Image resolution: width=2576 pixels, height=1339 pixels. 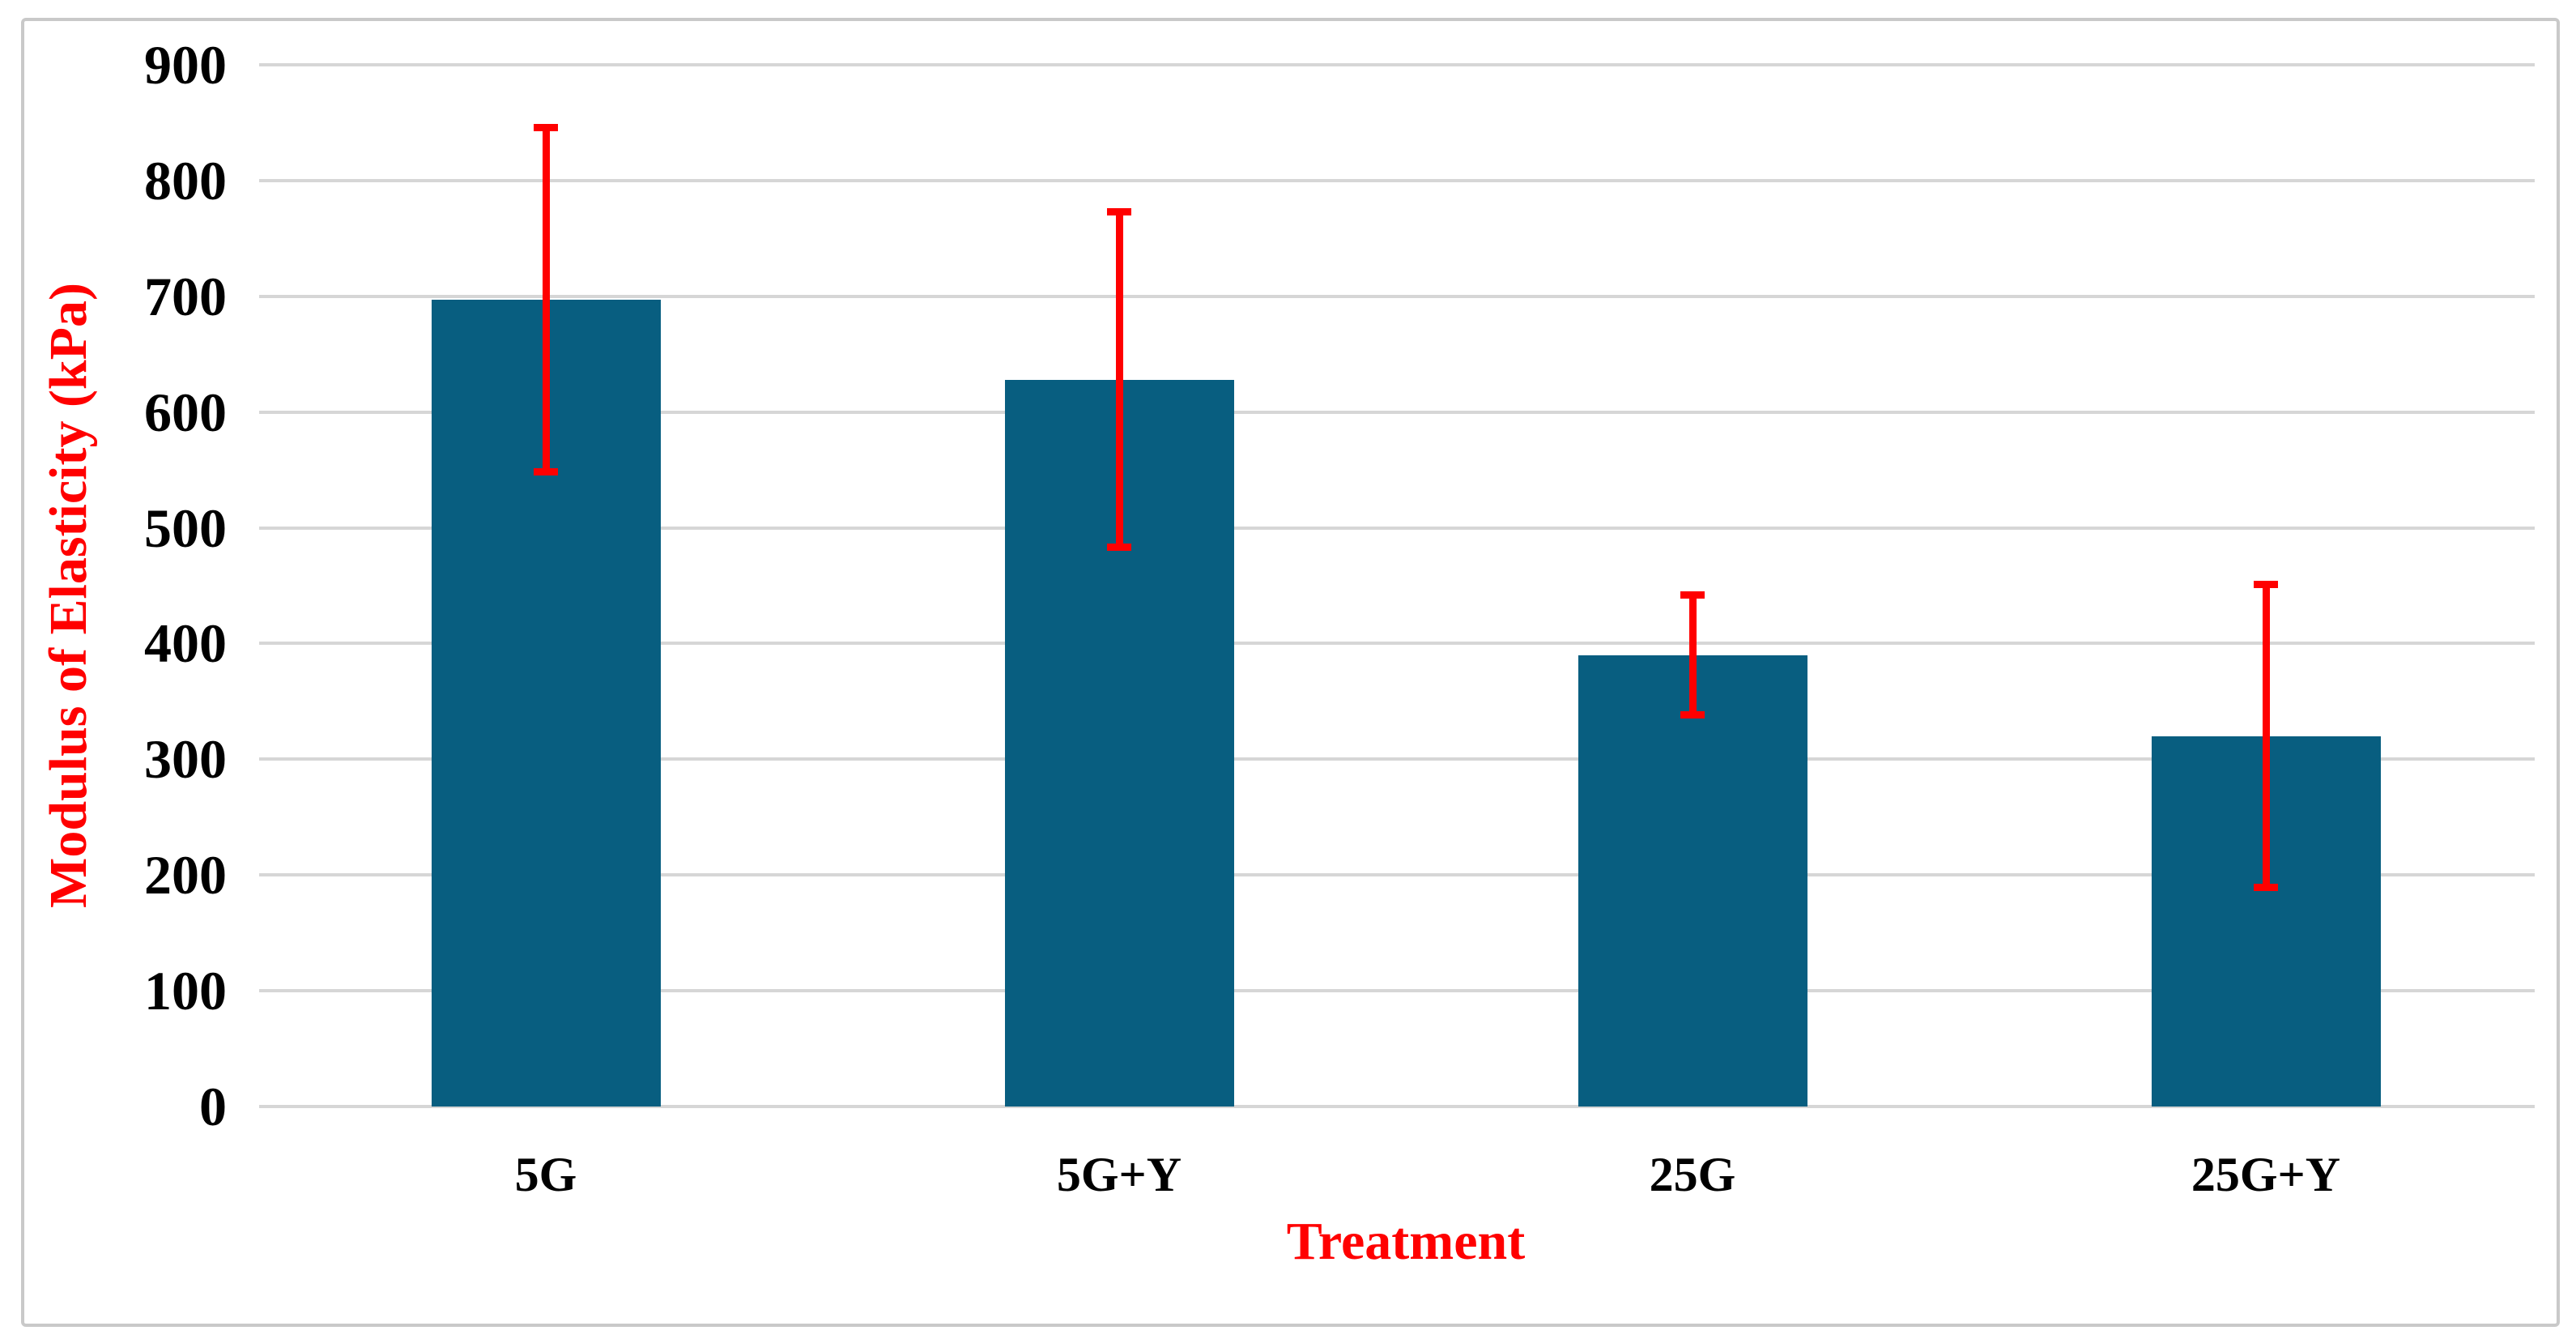 What do you see at coordinates (68, 595) in the screenshot?
I see `y-axis-title: Modulus of Elasticity (kPa)` at bounding box center [68, 595].